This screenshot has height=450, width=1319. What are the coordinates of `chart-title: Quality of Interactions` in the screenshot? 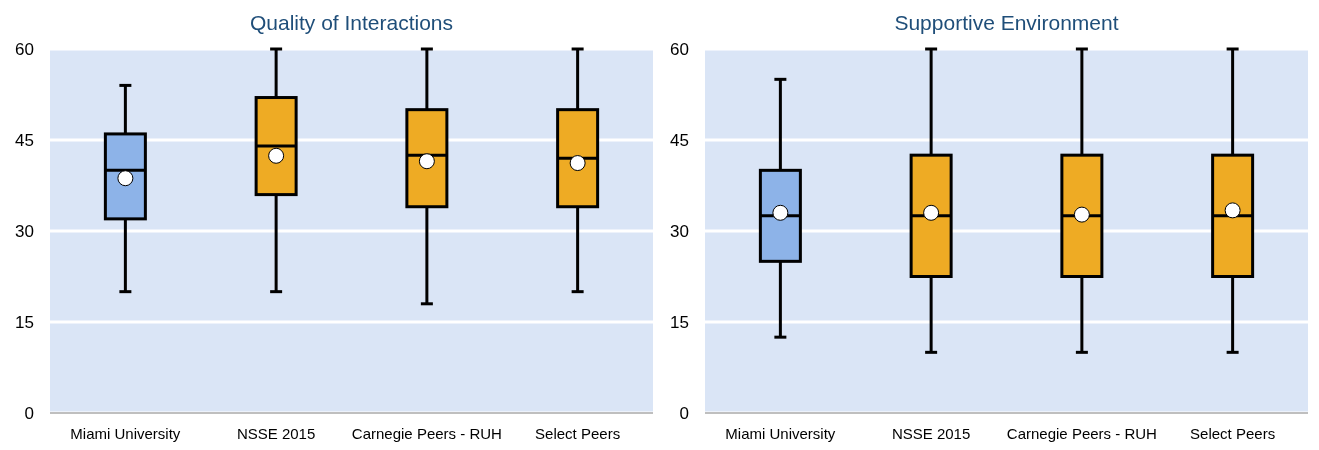 It's located at (351, 22).